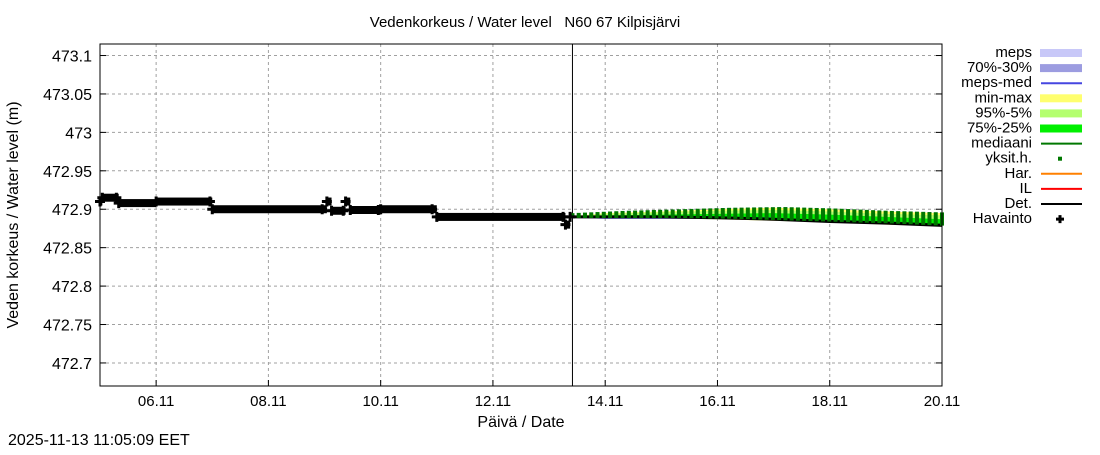  What do you see at coordinates (13, 214) in the screenshot?
I see `y-axis-label: Veden korkeus / Water level (m)` at bounding box center [13, 214].